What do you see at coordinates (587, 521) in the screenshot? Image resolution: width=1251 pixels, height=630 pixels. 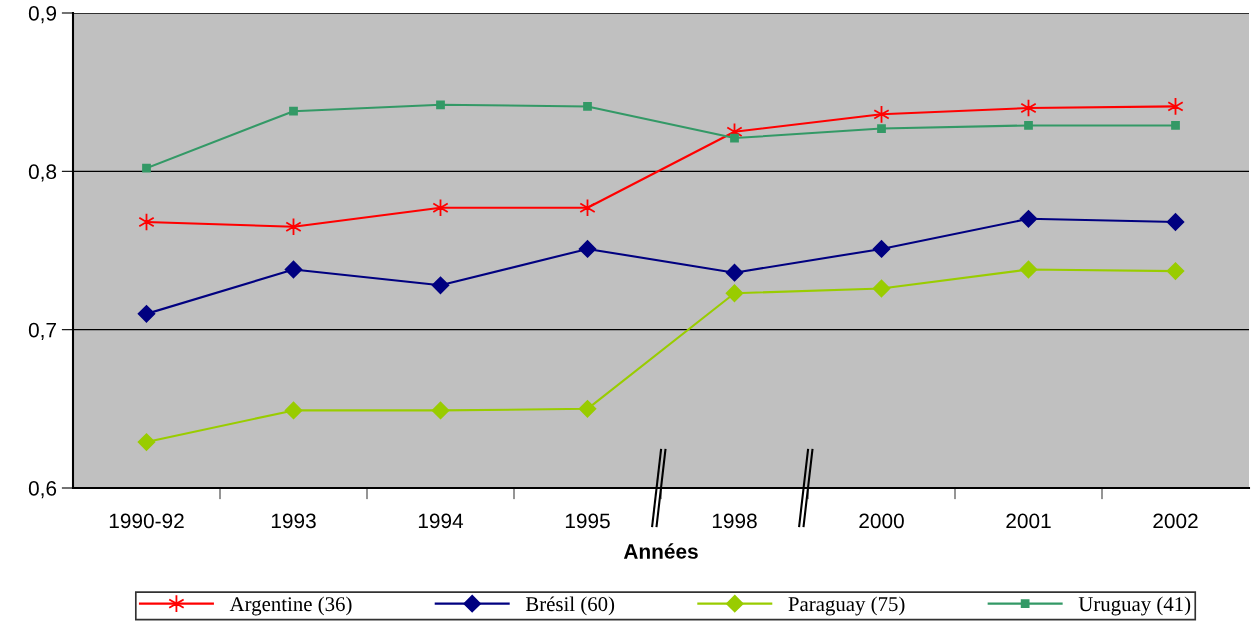 I see `x-tick-label: 1995` at bounding box center [587, 521].